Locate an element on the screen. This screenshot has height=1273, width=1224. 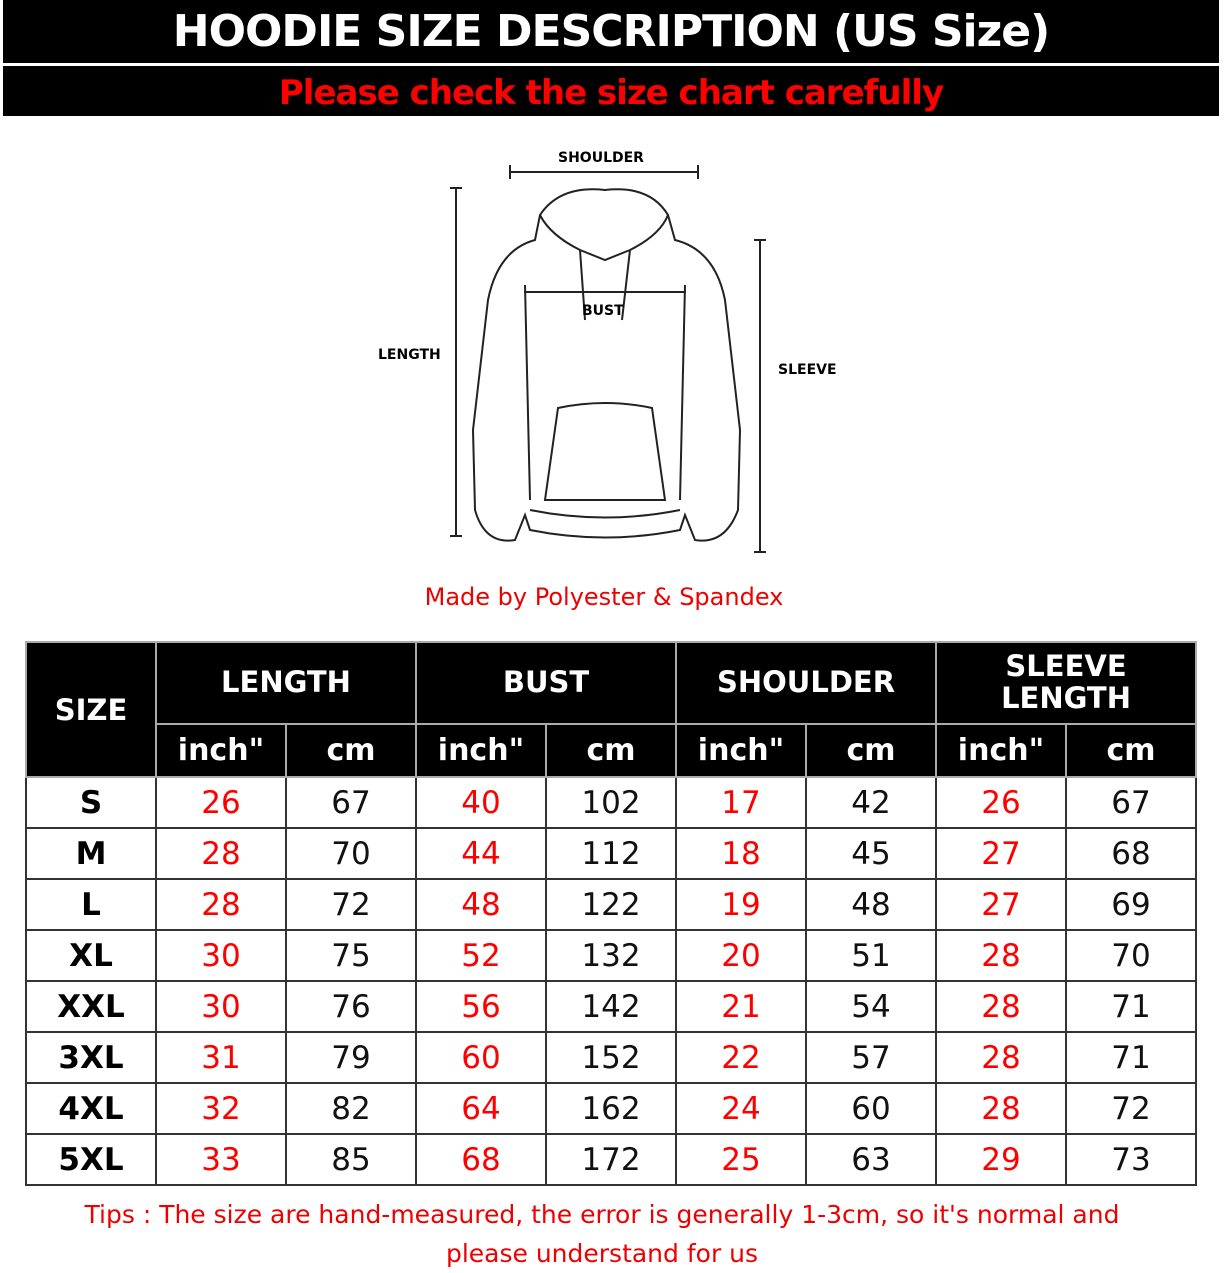
cm-cell: 63 is located at coordinates (871, 1159).